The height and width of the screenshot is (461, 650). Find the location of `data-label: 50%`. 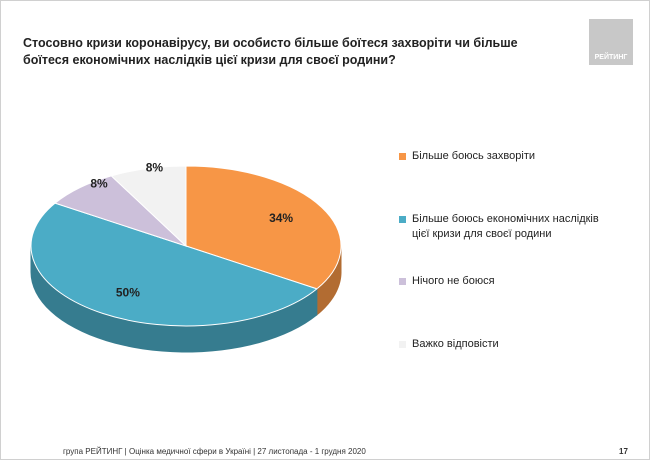

data-label: 50% is located at coordinates (128, 292).